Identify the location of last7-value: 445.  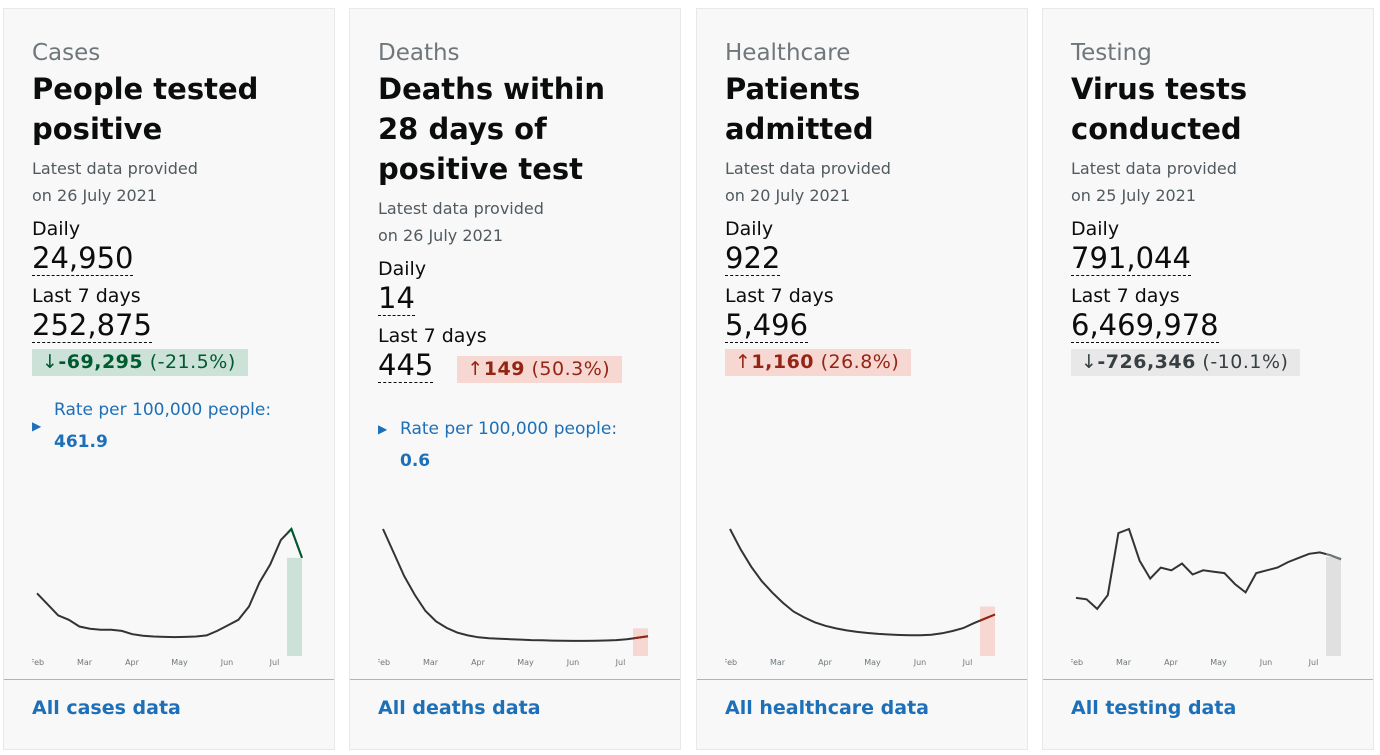
(406, 365).